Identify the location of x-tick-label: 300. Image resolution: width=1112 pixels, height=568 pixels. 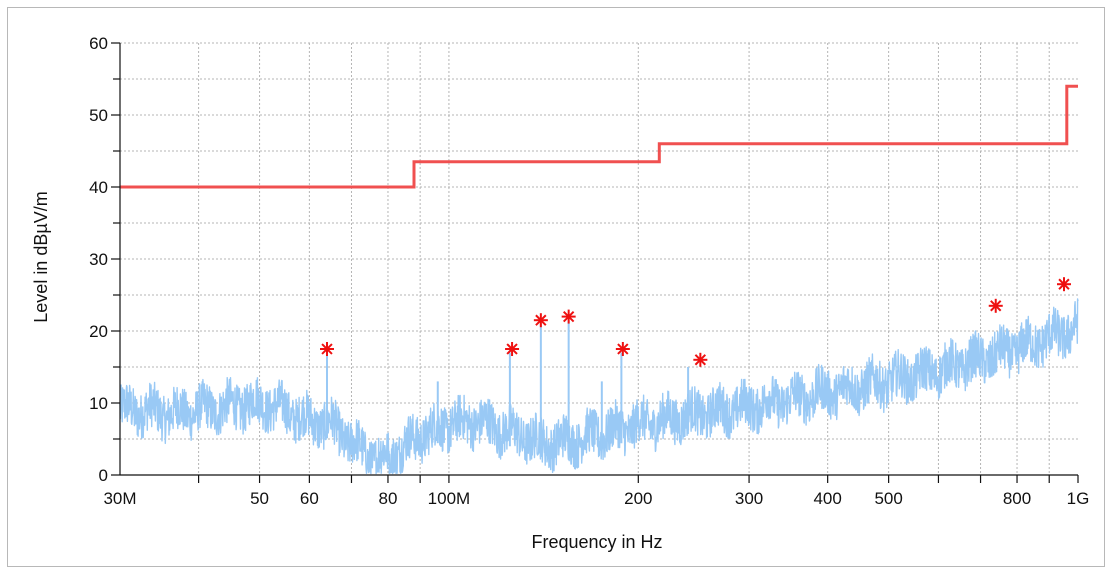
(749, 498).